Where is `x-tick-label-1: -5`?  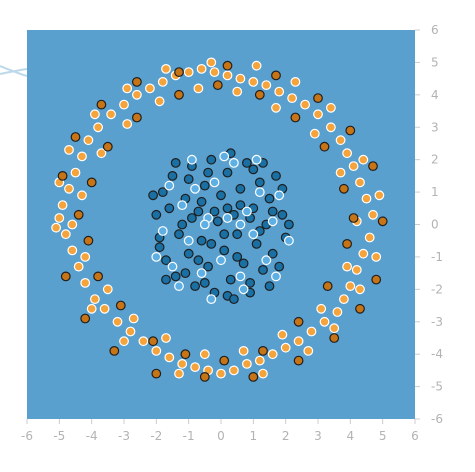
x-tick-label-1: -5 is located at coordinates (59, 436).